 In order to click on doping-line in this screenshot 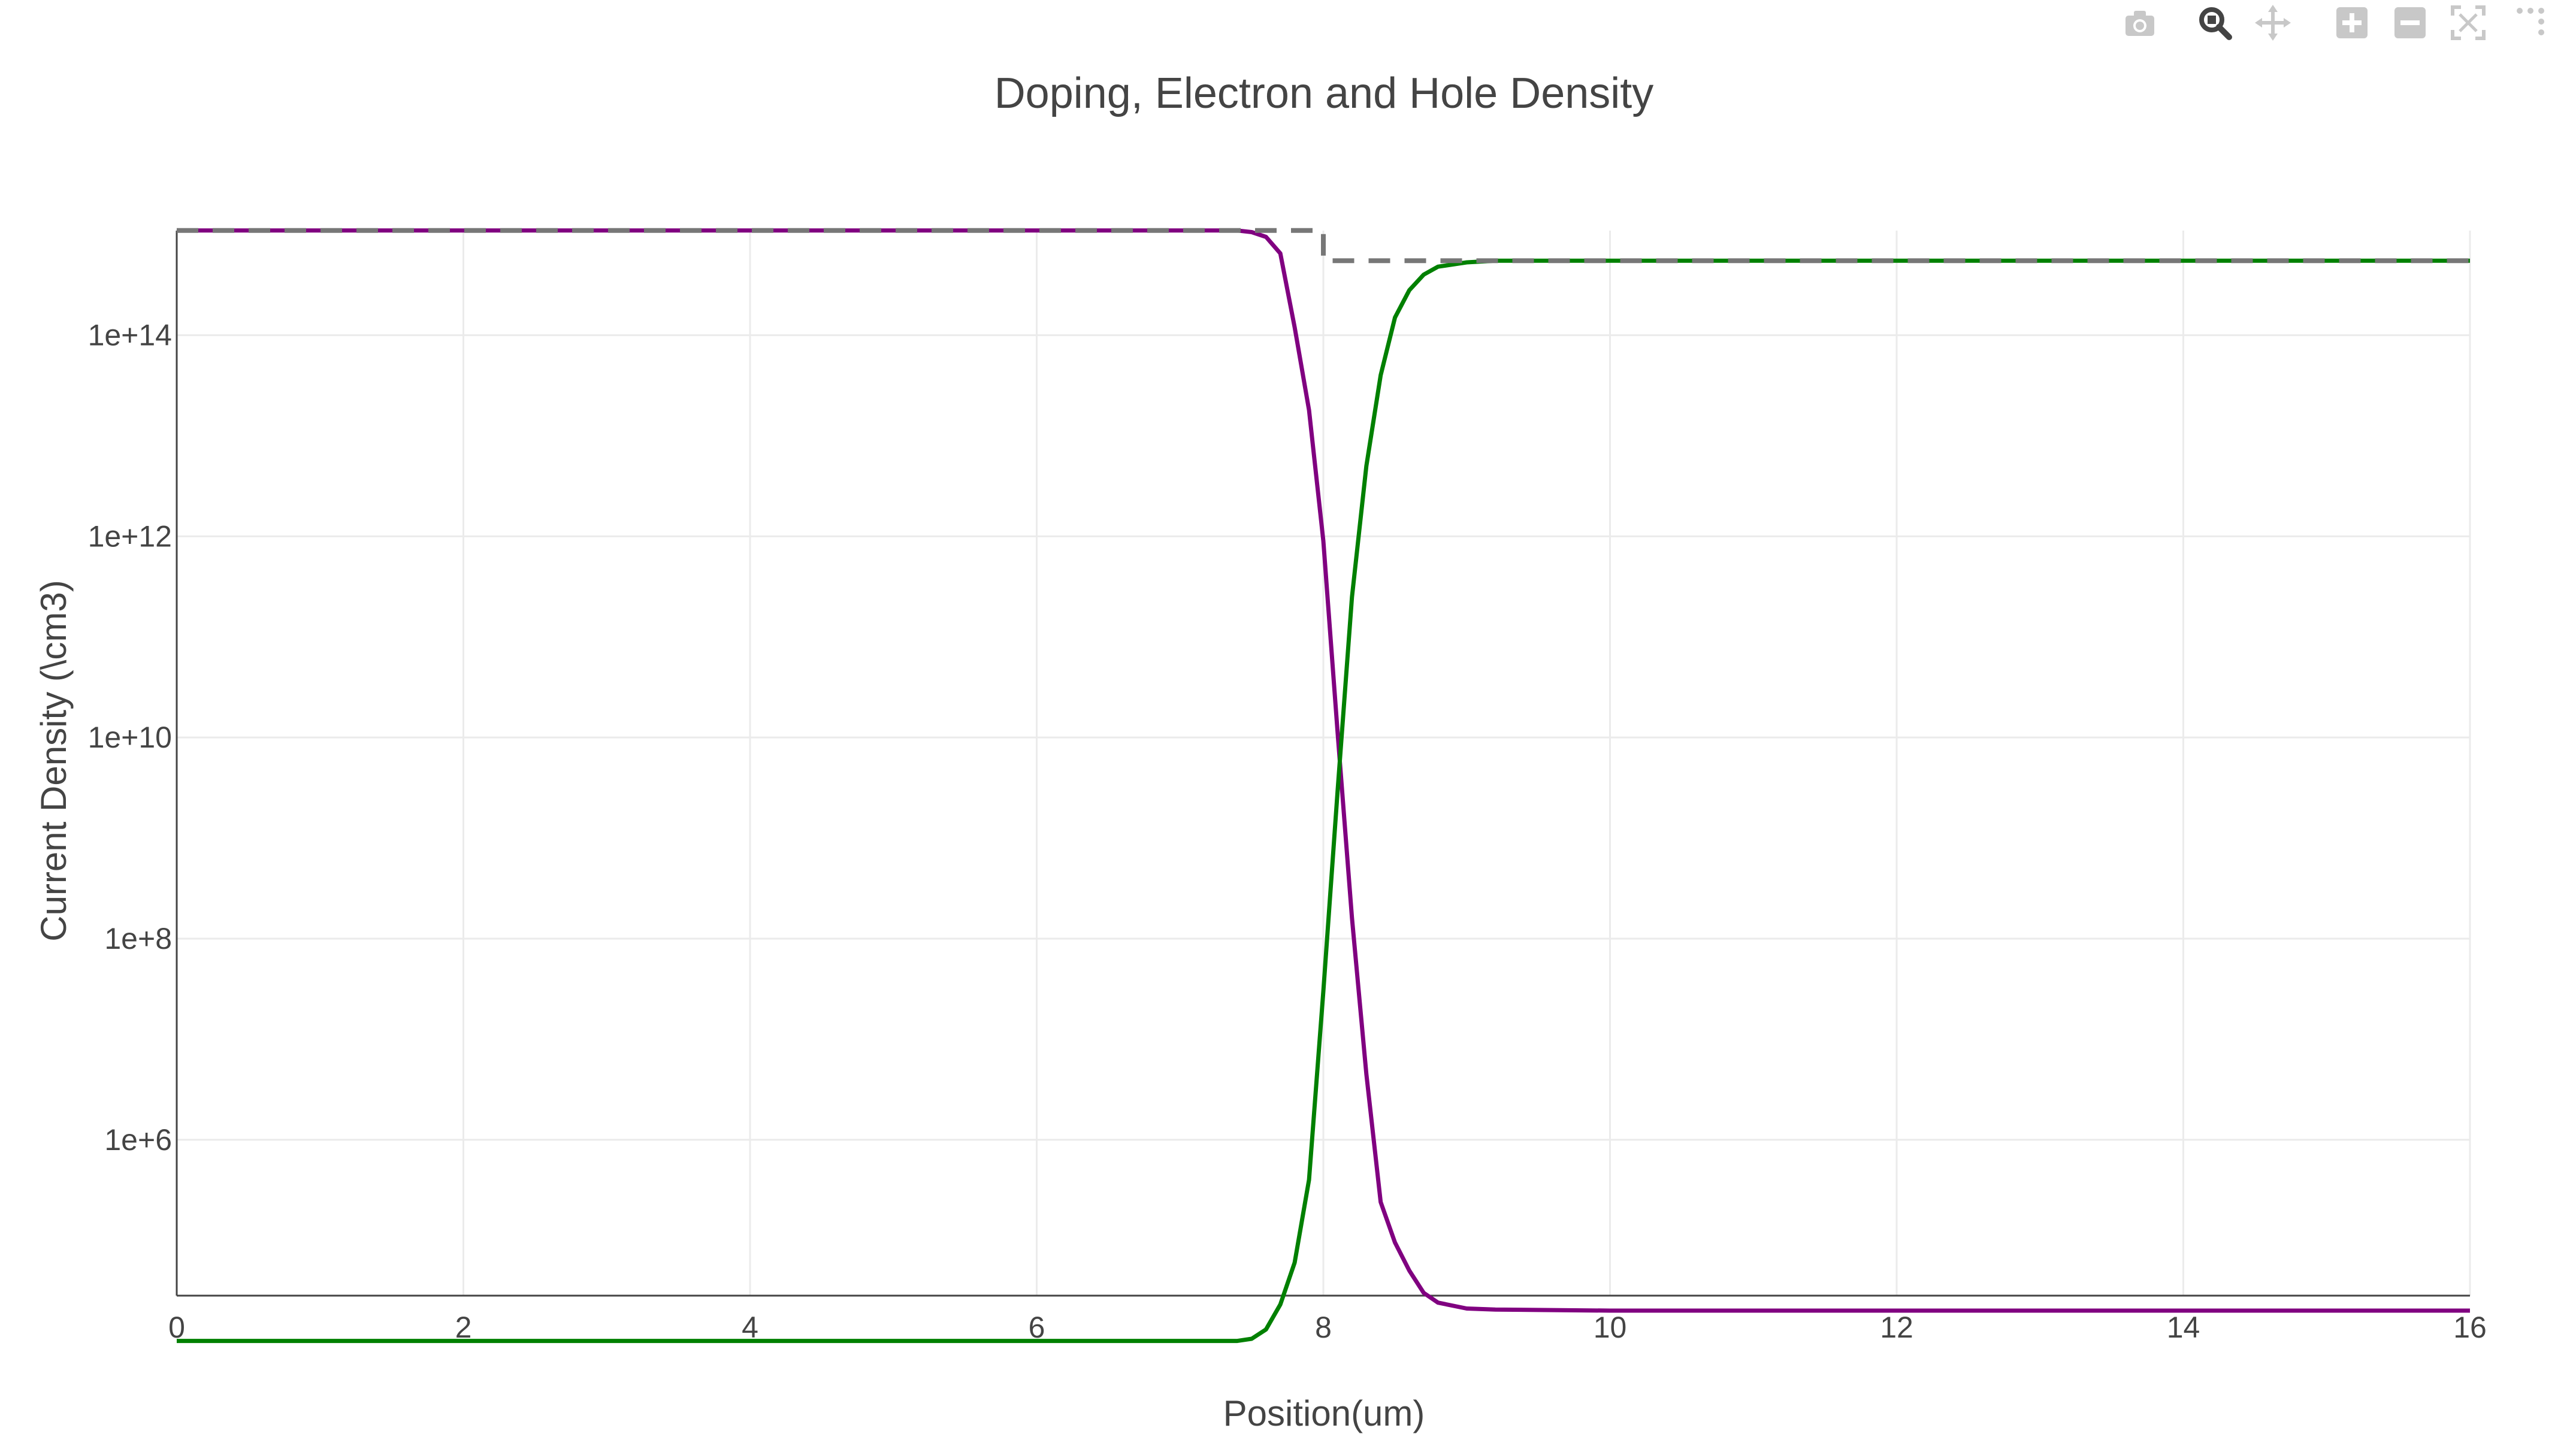, I will do `click(1323, 246)`.